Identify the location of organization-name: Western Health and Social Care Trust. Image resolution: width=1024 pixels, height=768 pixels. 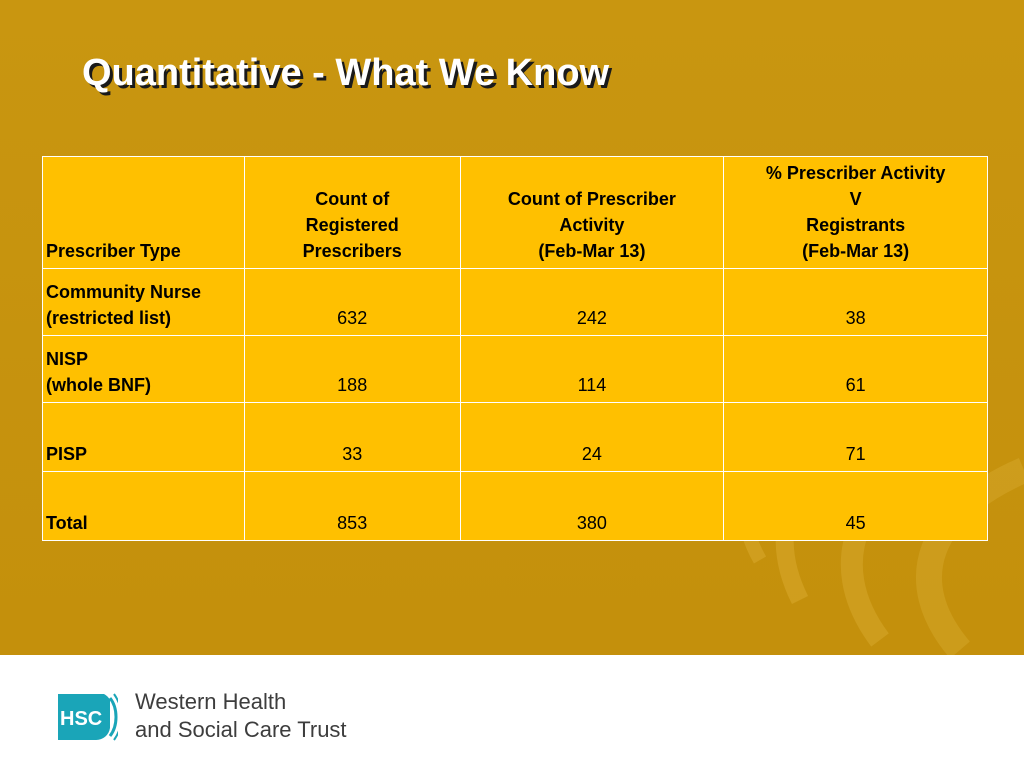
(241, 716).